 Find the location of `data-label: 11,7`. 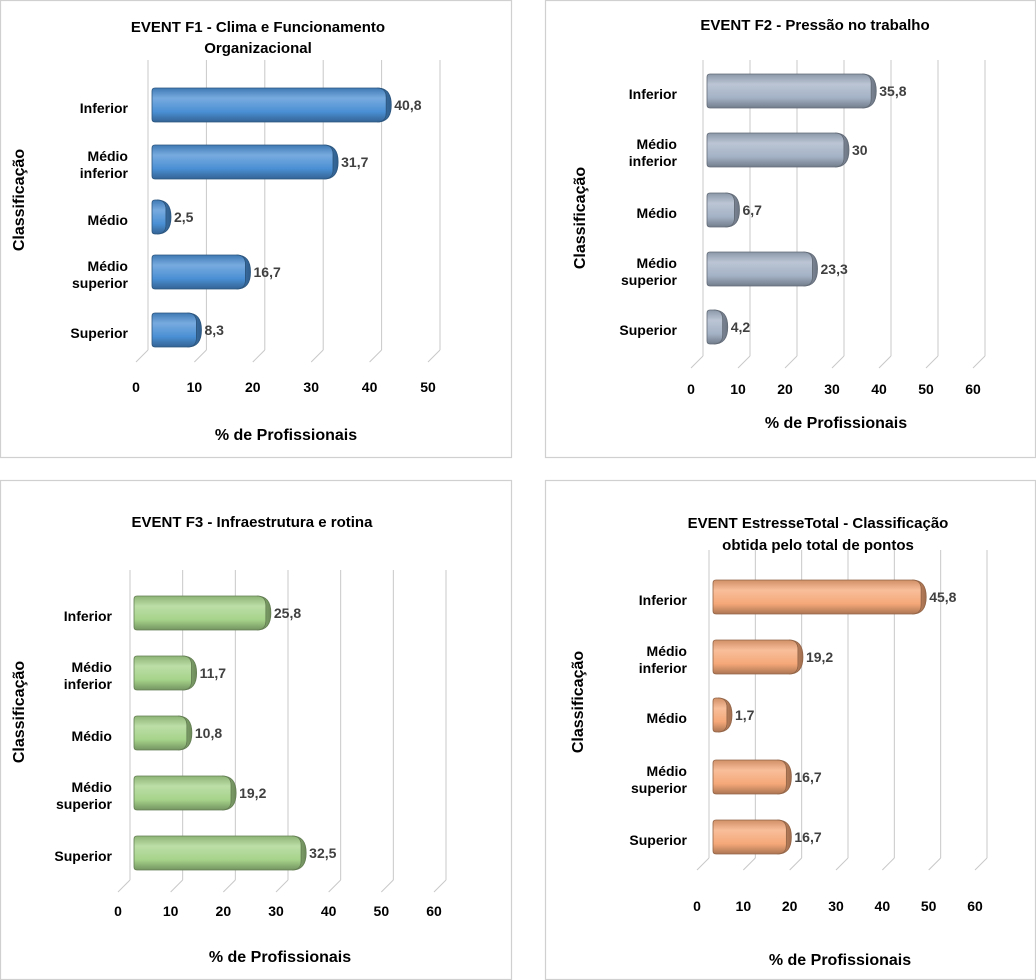

data-label: 11,7 is located at coordinates (213, 673).